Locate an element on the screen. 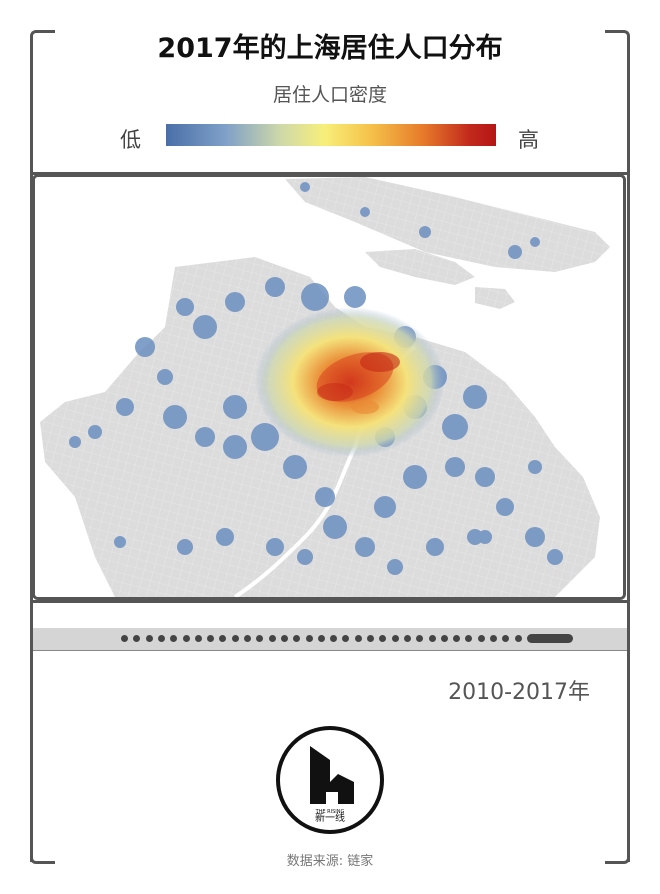 This screenshot has height=894, width=660. timeline-divider is located at coordinates (330, 650).